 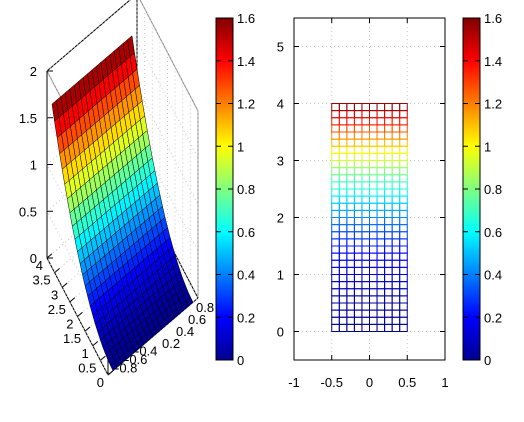 What do you see at coordinates (493, 232) in the screenshot?
I see `mesh-colorbar-tick-label: 0.6` at bounding box center [493, 232].